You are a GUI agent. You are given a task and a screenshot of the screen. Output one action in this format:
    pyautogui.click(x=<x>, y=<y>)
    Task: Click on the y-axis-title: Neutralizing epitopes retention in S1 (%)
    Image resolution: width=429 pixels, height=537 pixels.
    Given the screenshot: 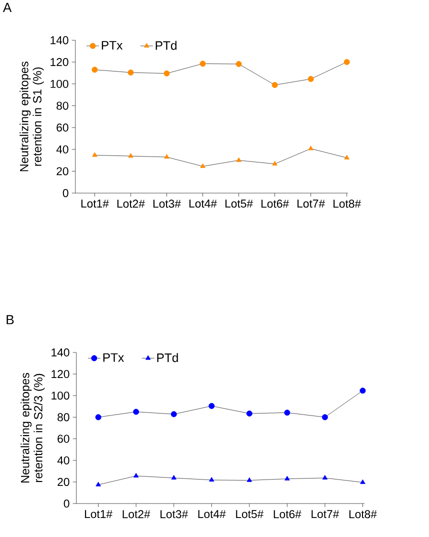 What is the action you would take?
    pyautogui.click(x=32, y=117)
    